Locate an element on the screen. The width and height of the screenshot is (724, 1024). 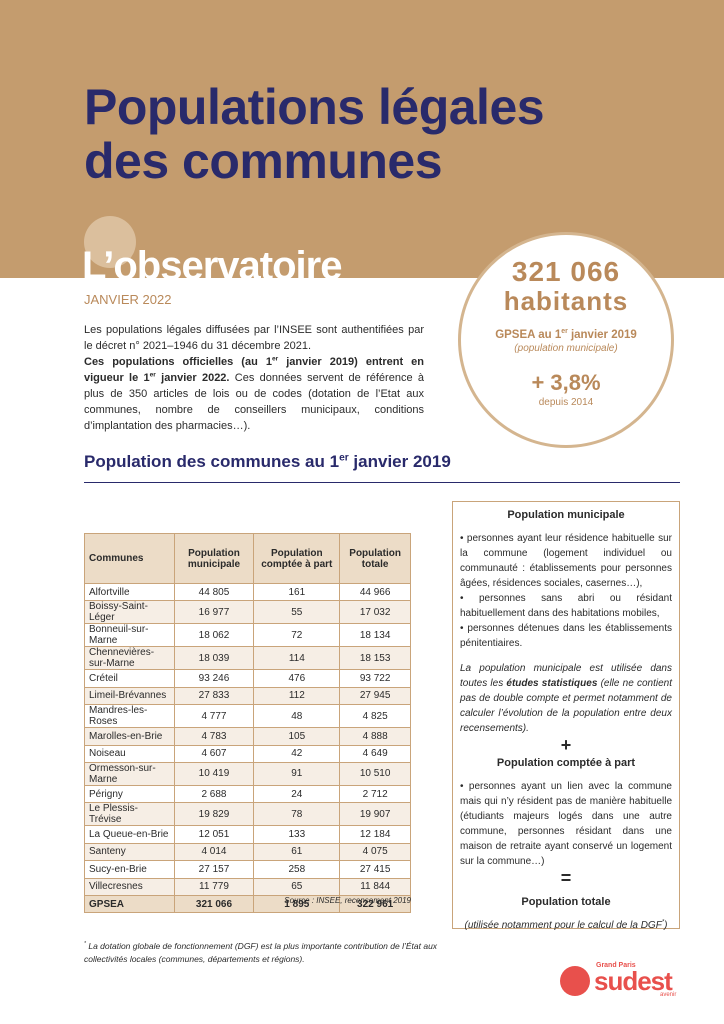
highlight-since: depuis 2014 is located at coordinates (566, 402).